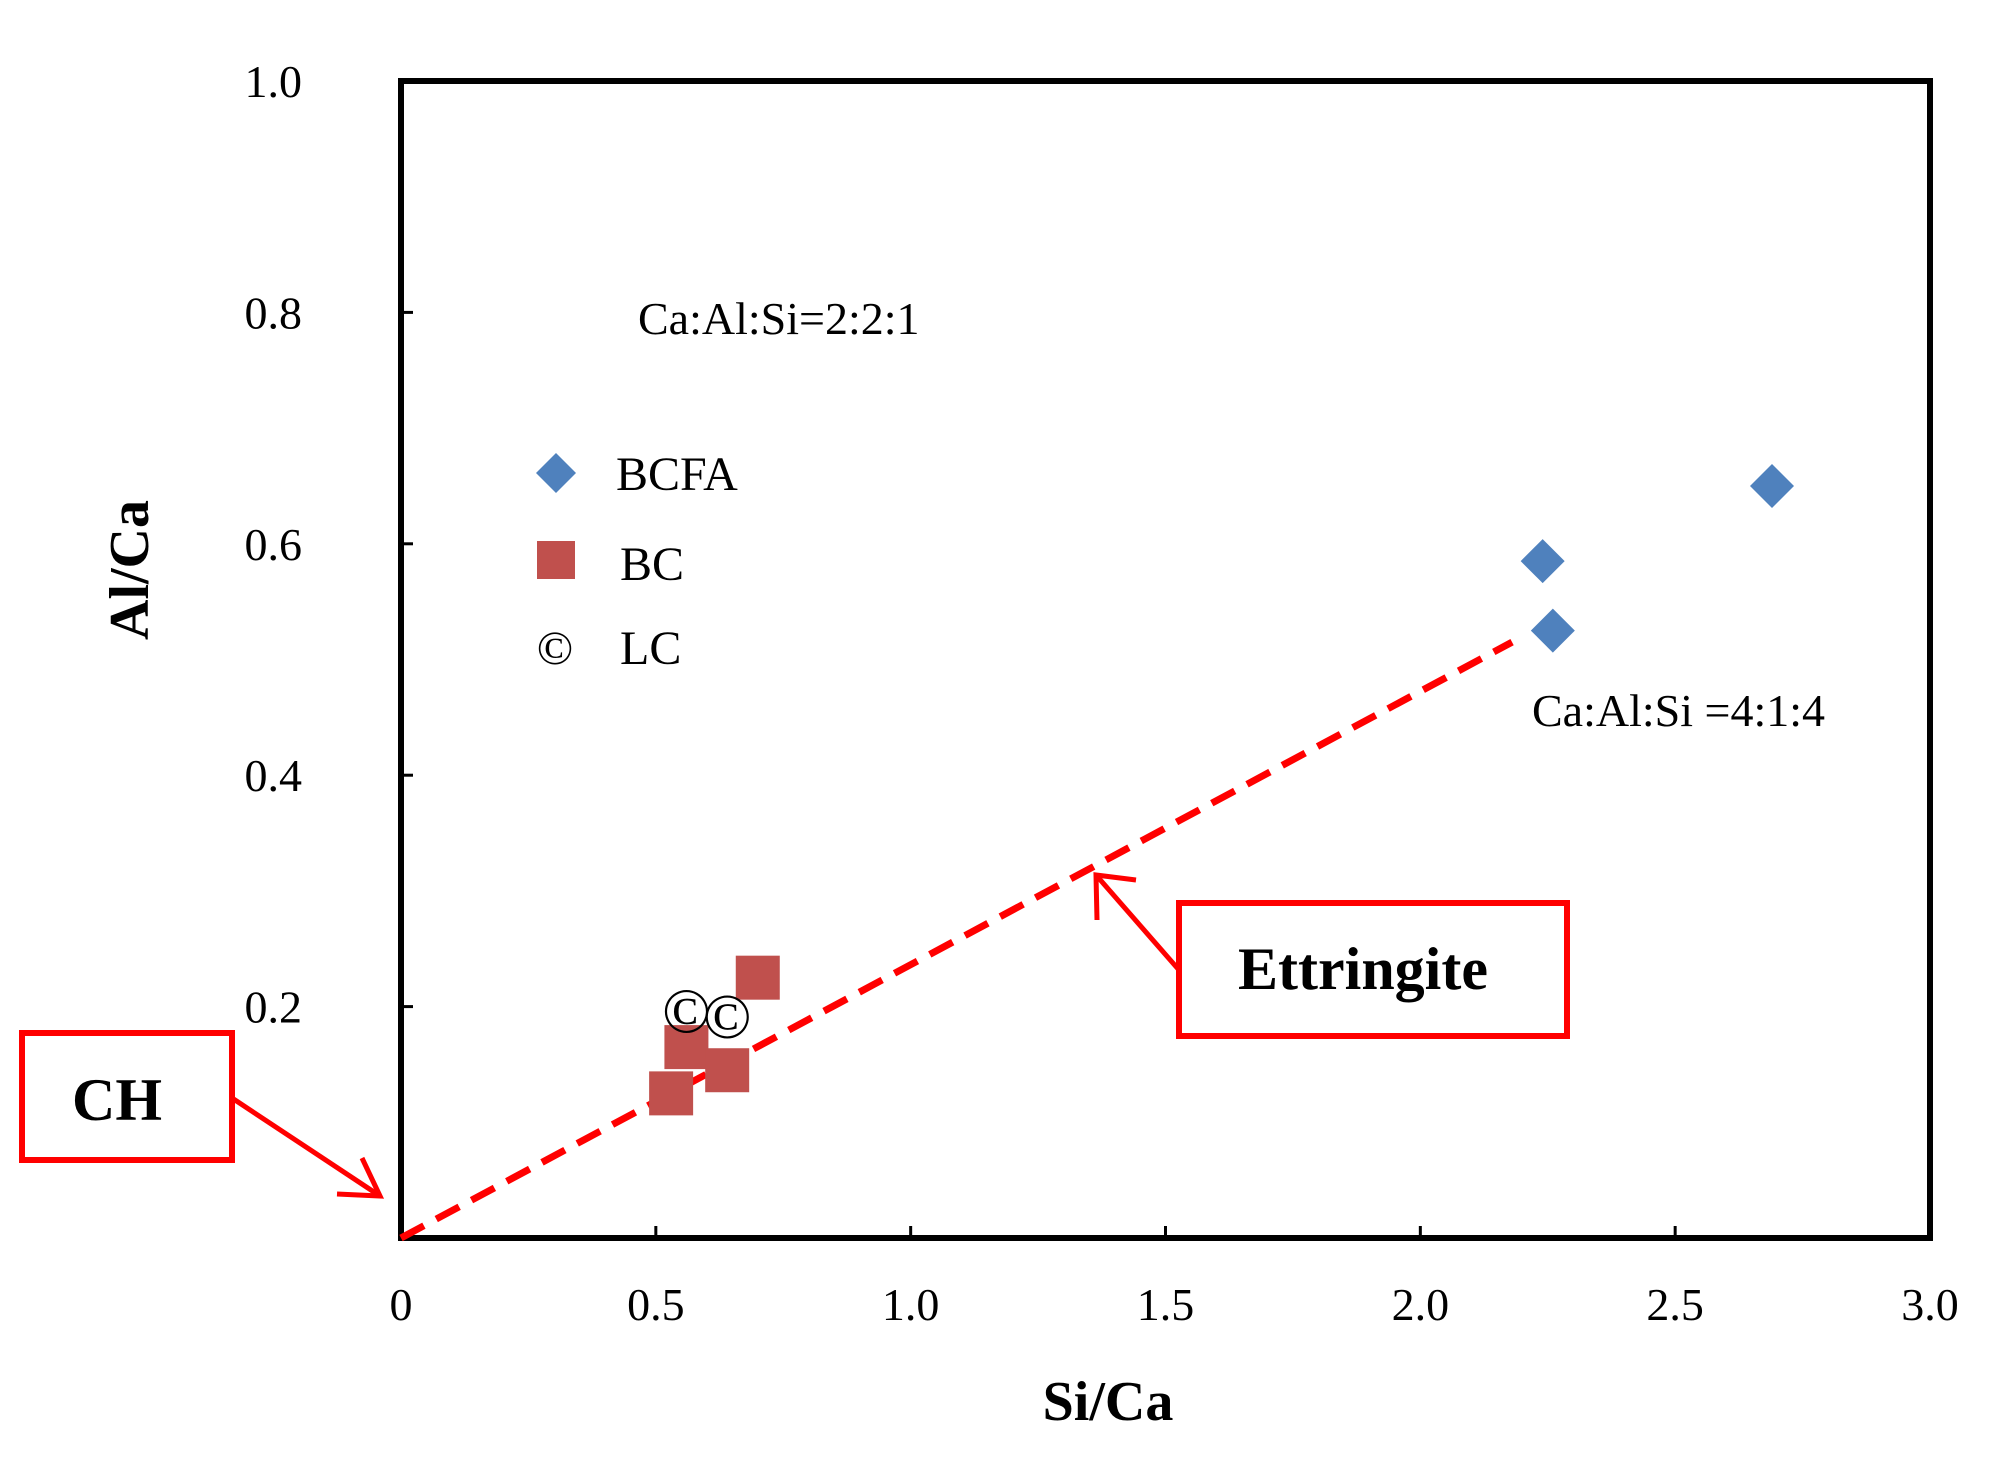 This screenshot has height=1482, width=1992. I want to click on callout-ettringite-label: Ettringite, so click(1363, 969).